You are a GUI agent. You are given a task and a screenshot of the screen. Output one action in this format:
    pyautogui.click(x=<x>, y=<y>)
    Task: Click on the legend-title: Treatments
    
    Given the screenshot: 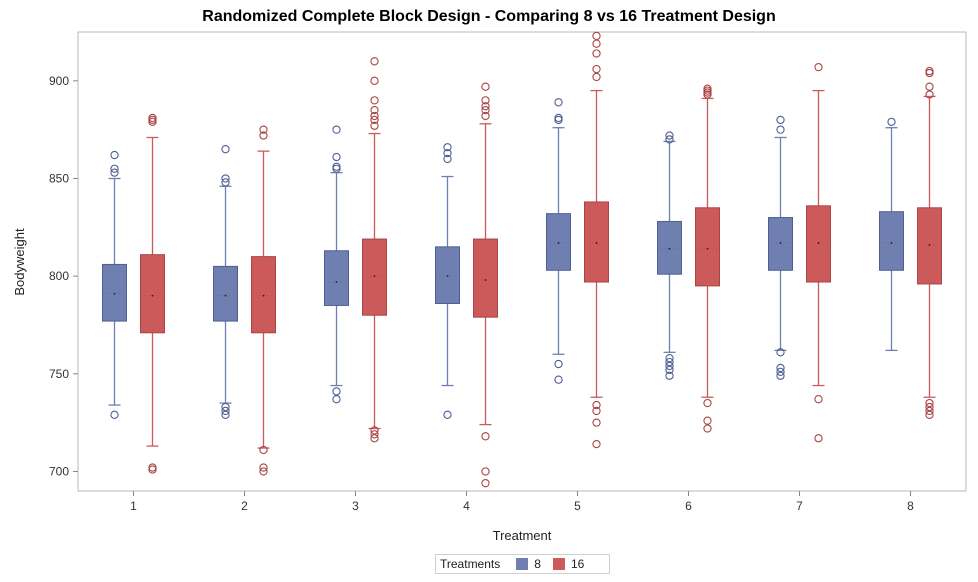 What is the action you would take?
    pyautogui.click(x=470, y=564)
    